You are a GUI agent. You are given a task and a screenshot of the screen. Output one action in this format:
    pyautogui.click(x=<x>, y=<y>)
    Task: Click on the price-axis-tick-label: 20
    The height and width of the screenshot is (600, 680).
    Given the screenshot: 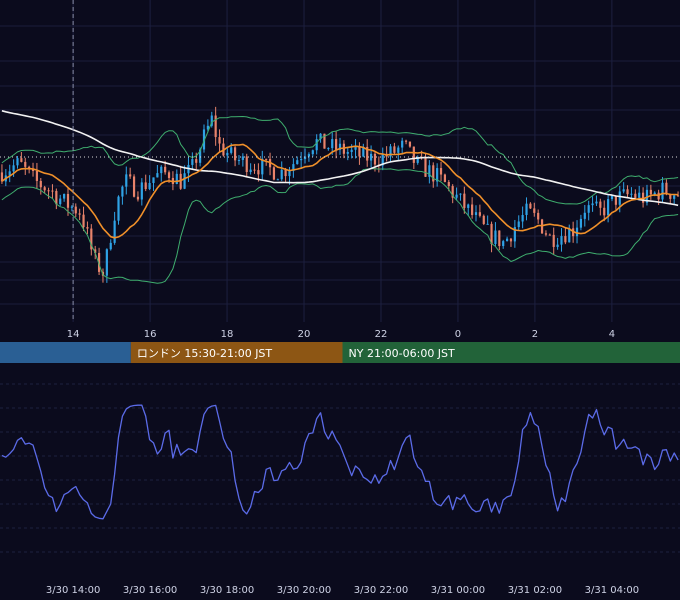 What is the action you would take?
    pyautogui.click(x=304, y=334)
    